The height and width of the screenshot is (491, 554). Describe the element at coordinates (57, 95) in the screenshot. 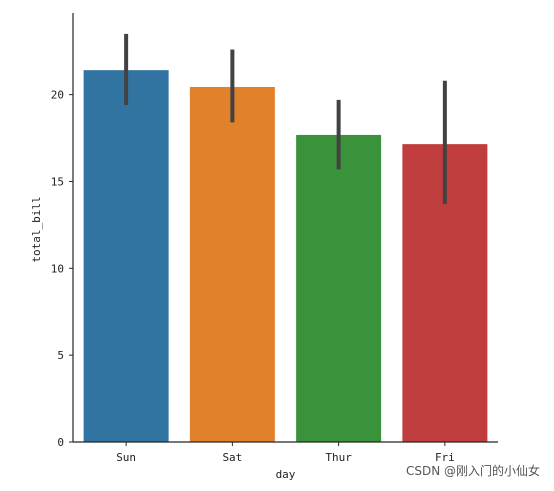

I see `y-tick-label-20: 20` at that location.